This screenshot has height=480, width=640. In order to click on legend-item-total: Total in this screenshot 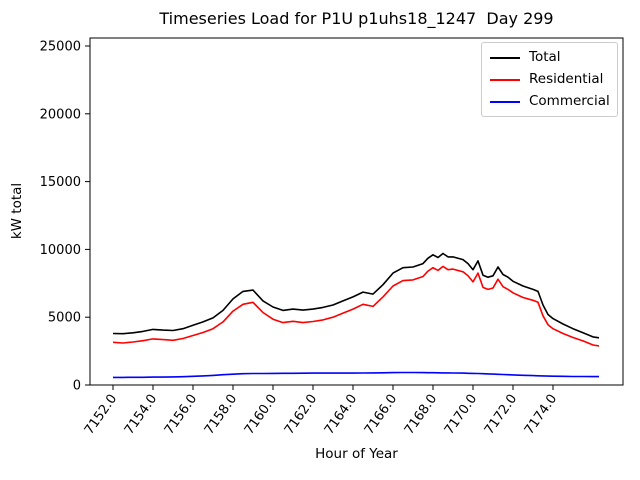, I will do `click(549, 57)`.